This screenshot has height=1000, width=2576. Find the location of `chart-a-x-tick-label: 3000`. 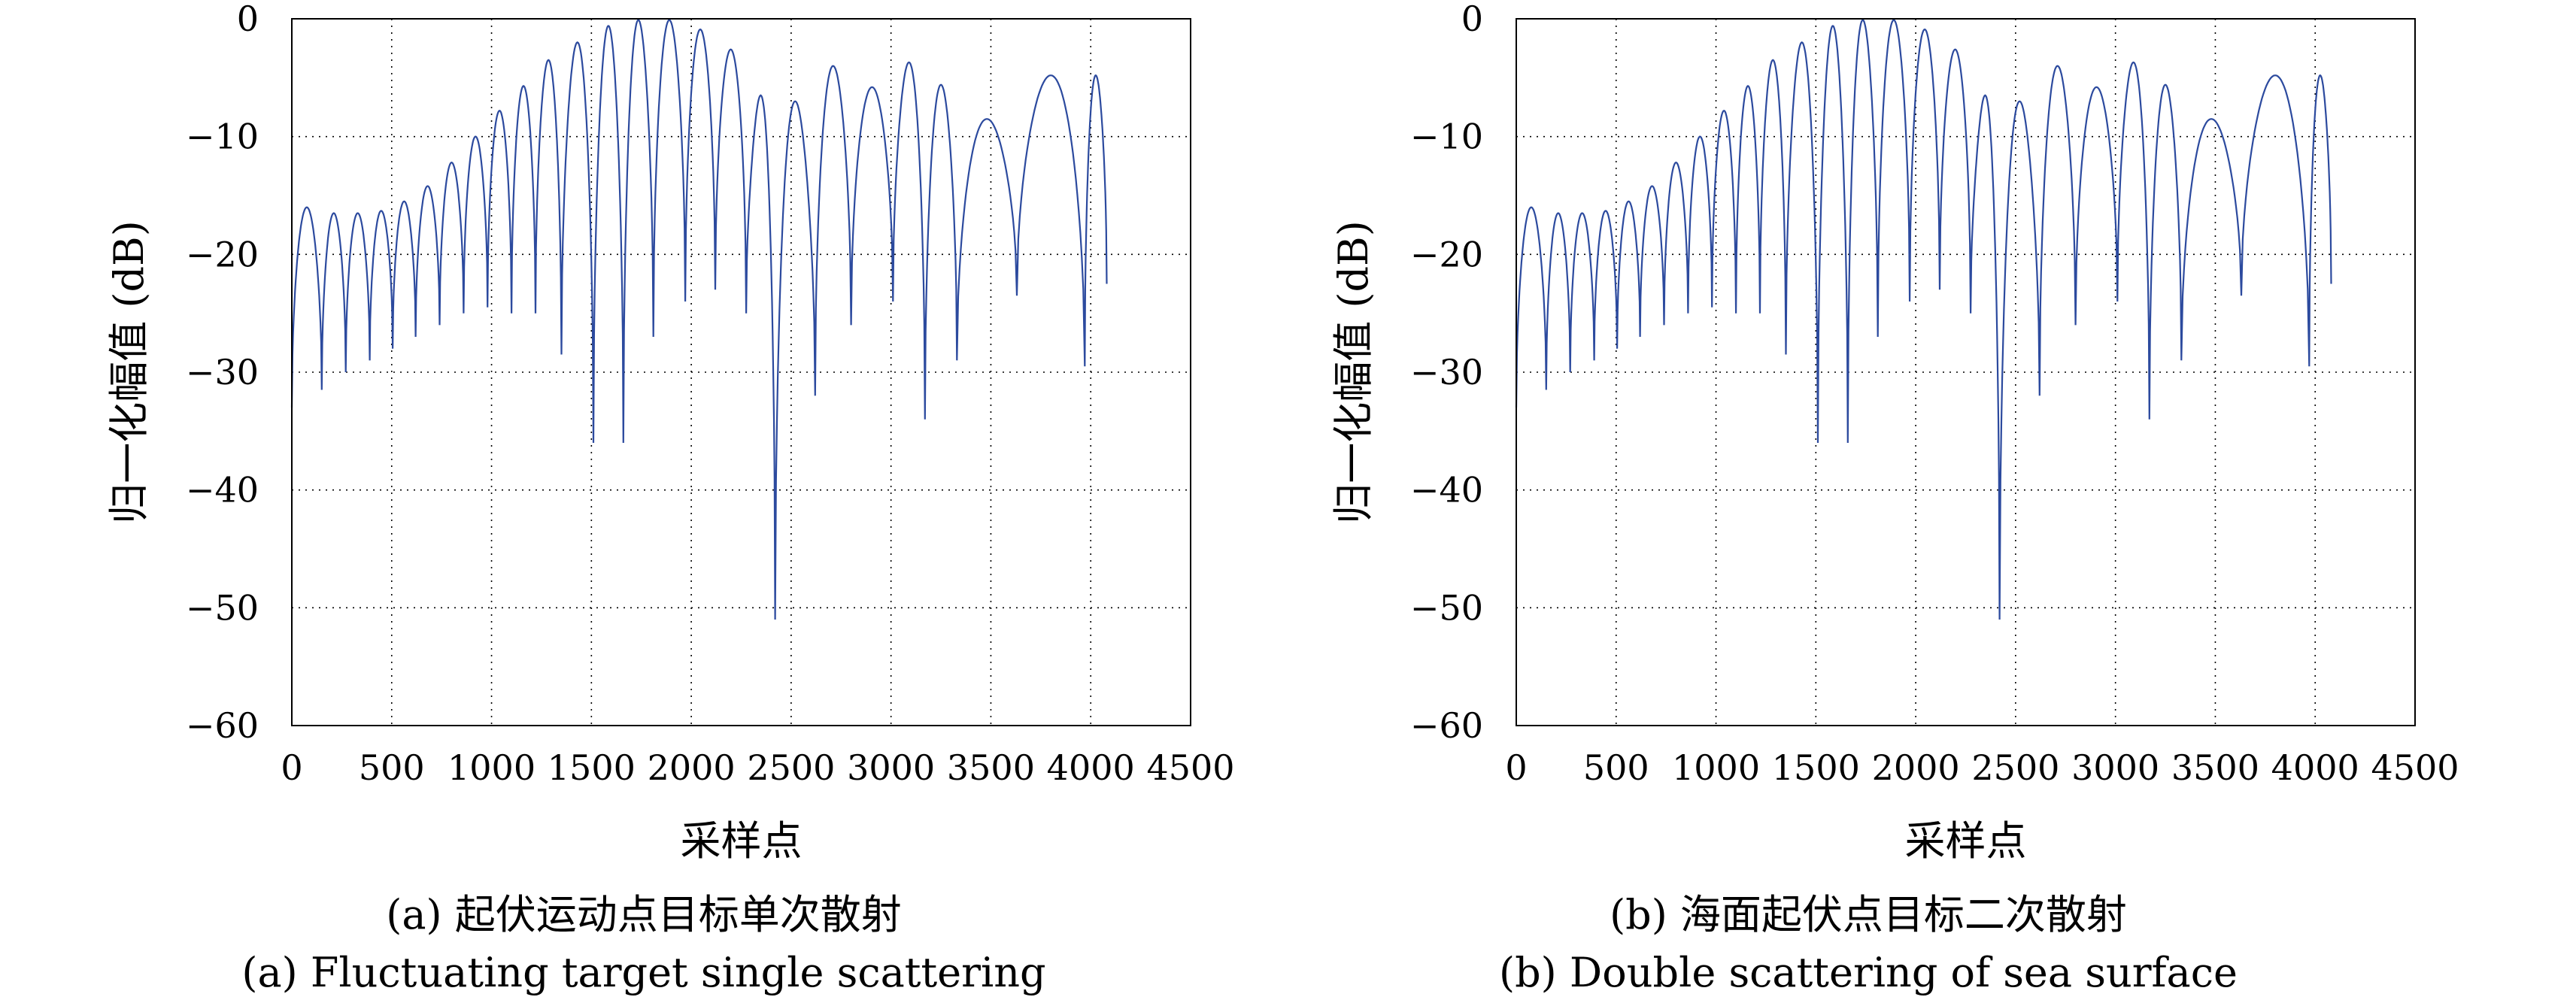

chart-a-x-tick-label: 3000 is located at coordinates (891, 767).